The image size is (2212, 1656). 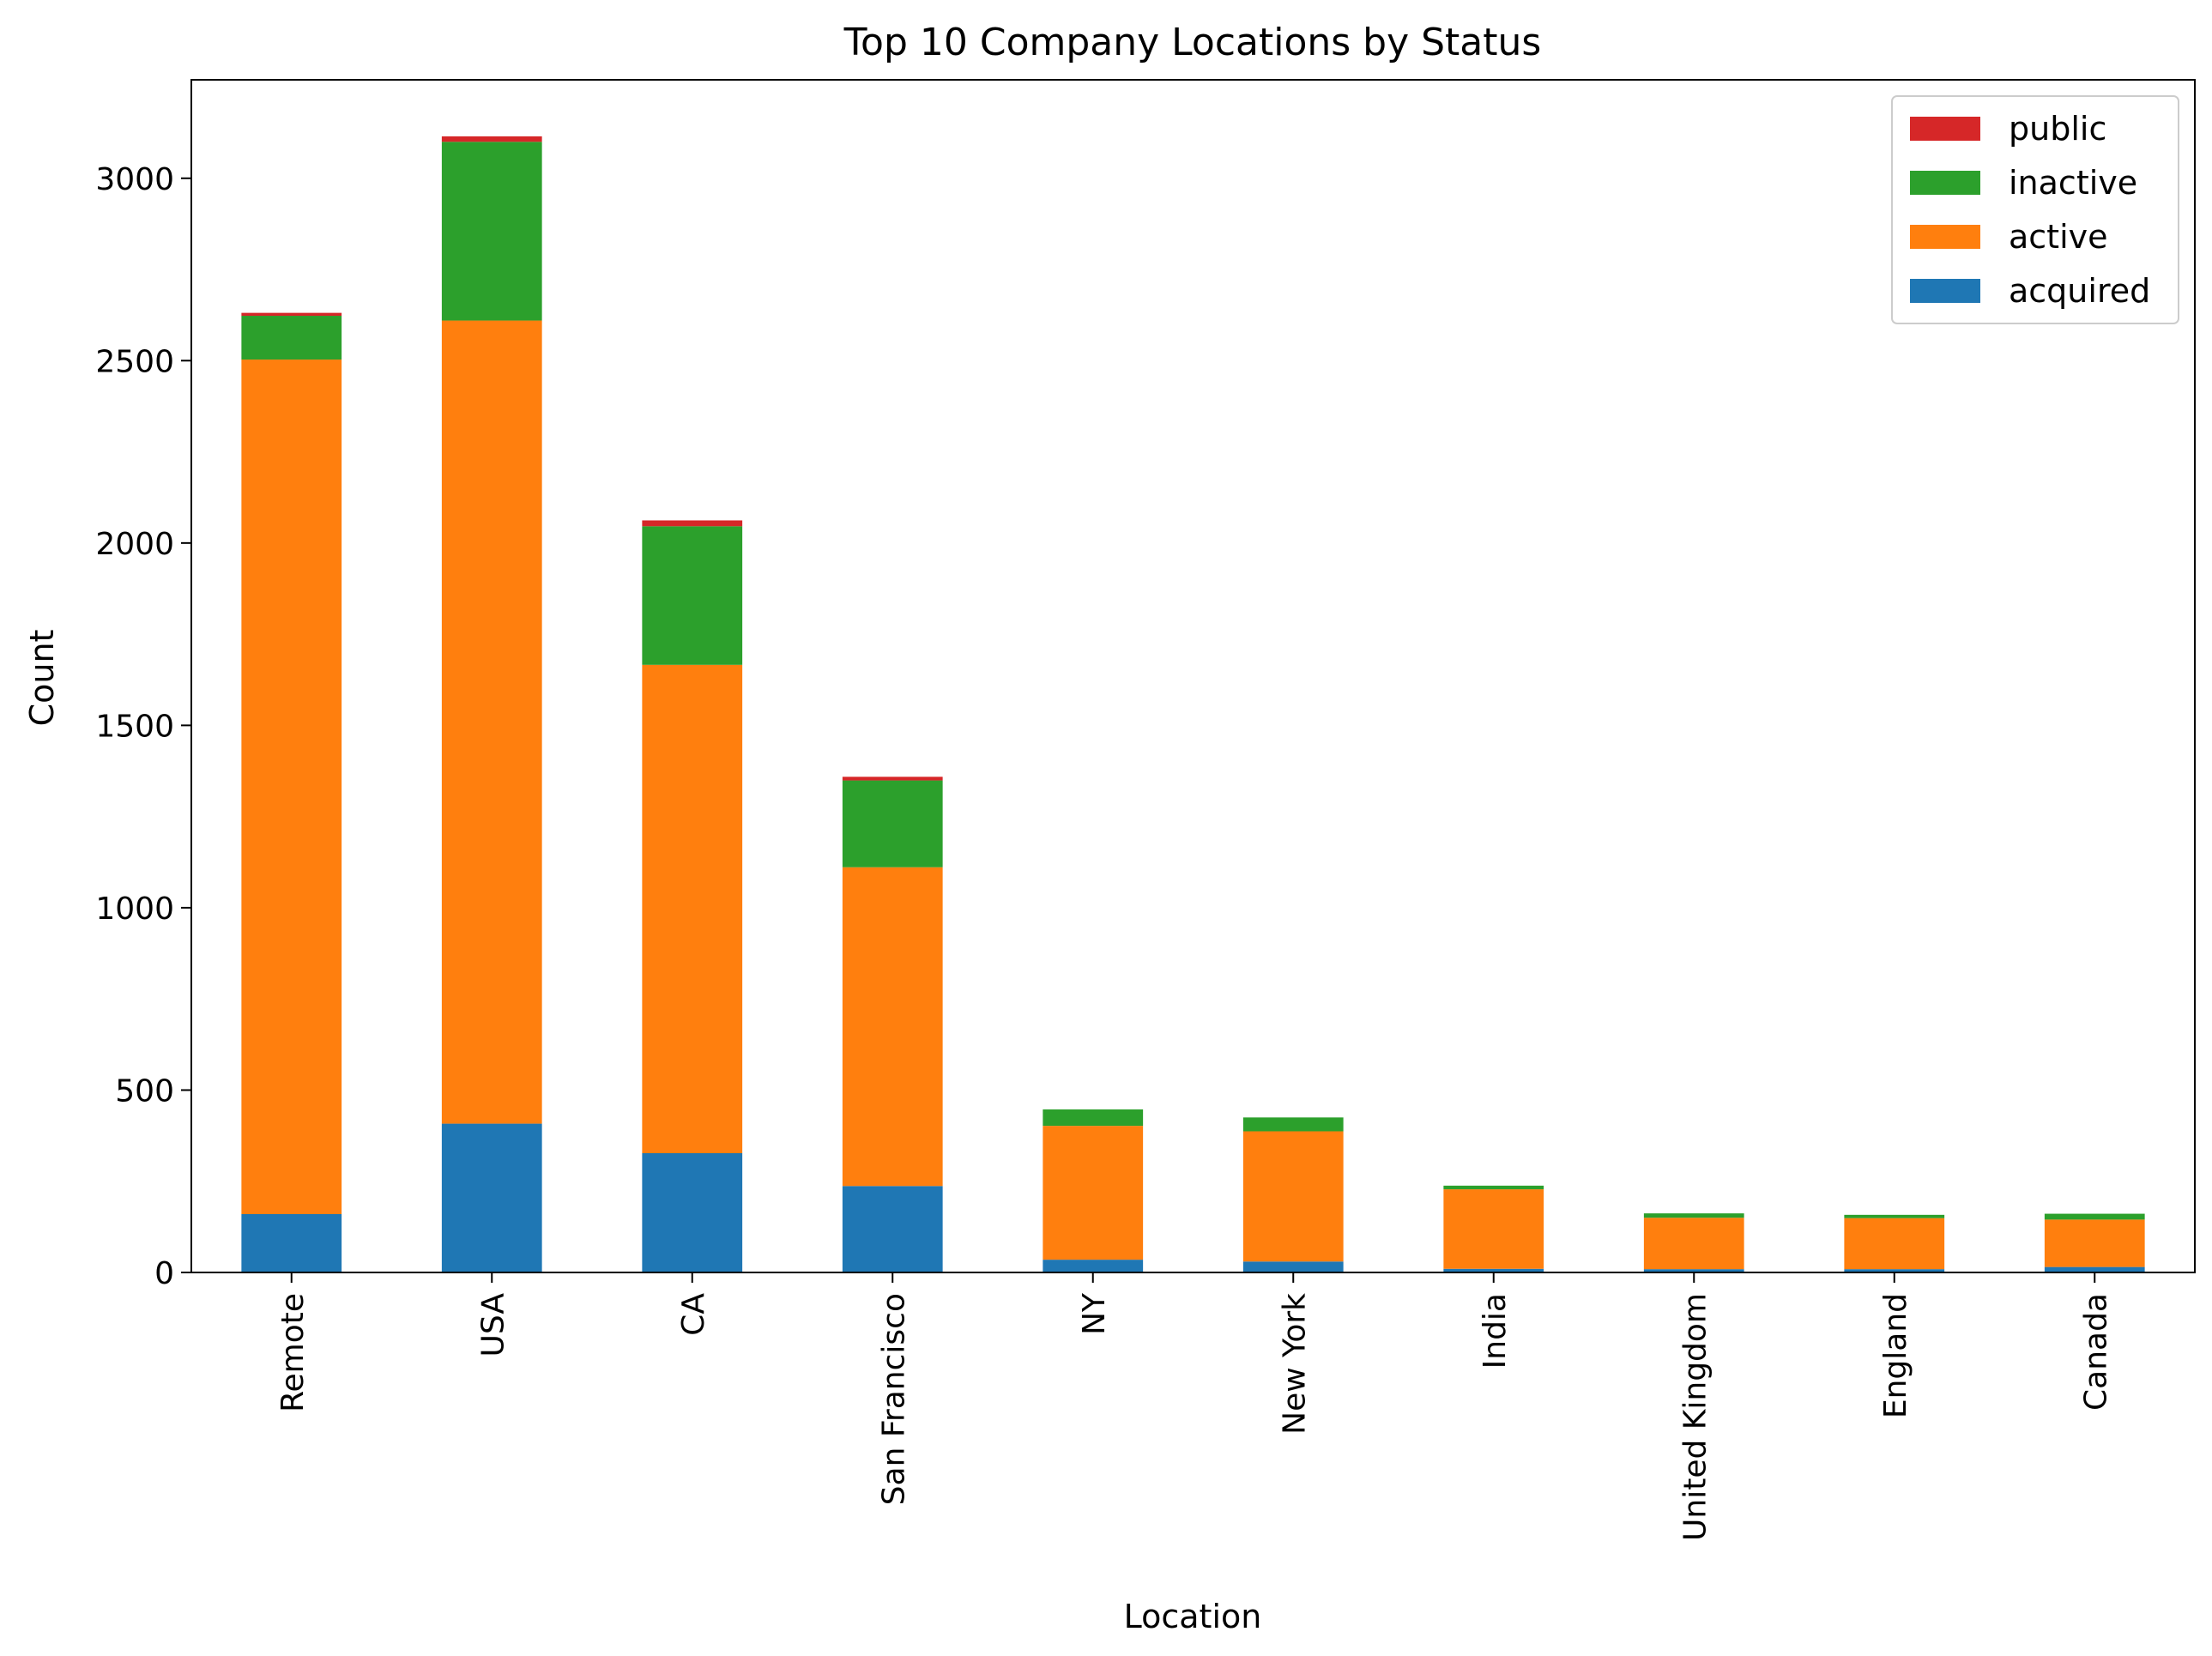 What do you see at coordinates (42, 678) in the screenshot?
I see `y-axis-title: Count` at bounding box center [42, 678].